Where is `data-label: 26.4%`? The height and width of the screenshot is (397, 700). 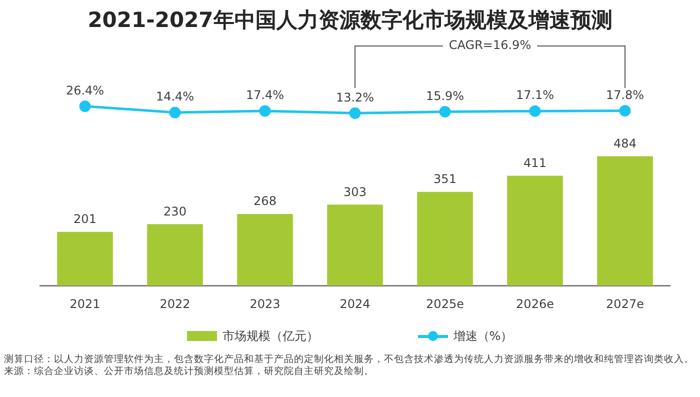
data-label: 26.4% is located at coordinates (85, 90).